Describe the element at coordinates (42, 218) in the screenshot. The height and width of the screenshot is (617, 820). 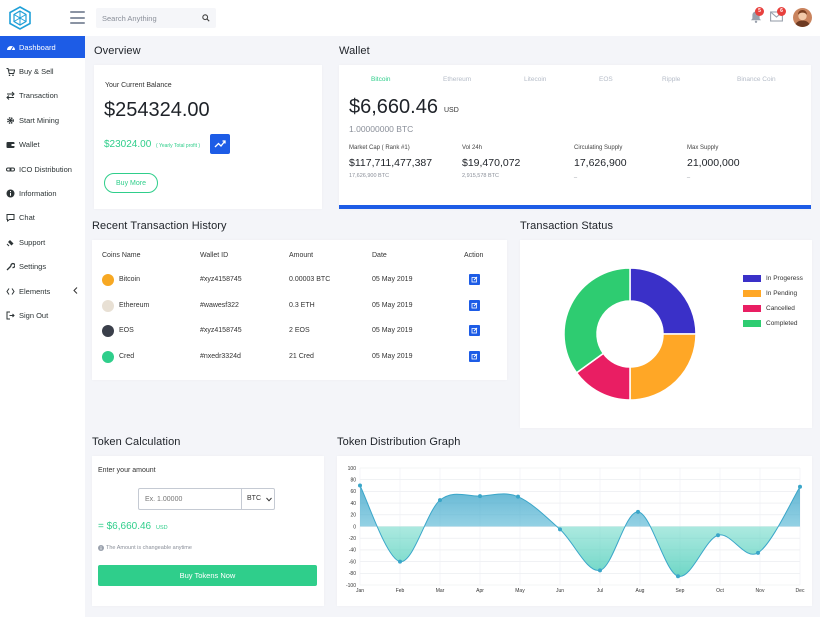
I see `sidebar-item-chat: Chat` at that location.